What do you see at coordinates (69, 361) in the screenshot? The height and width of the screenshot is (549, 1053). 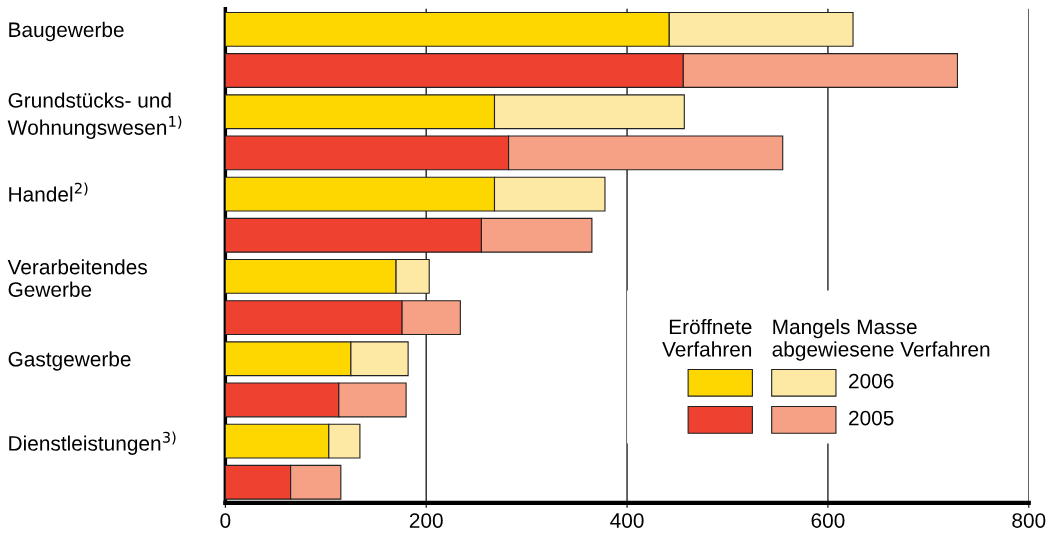 I see `y-tick-label: Gastgewerbe` at bounding box center [69, 361].